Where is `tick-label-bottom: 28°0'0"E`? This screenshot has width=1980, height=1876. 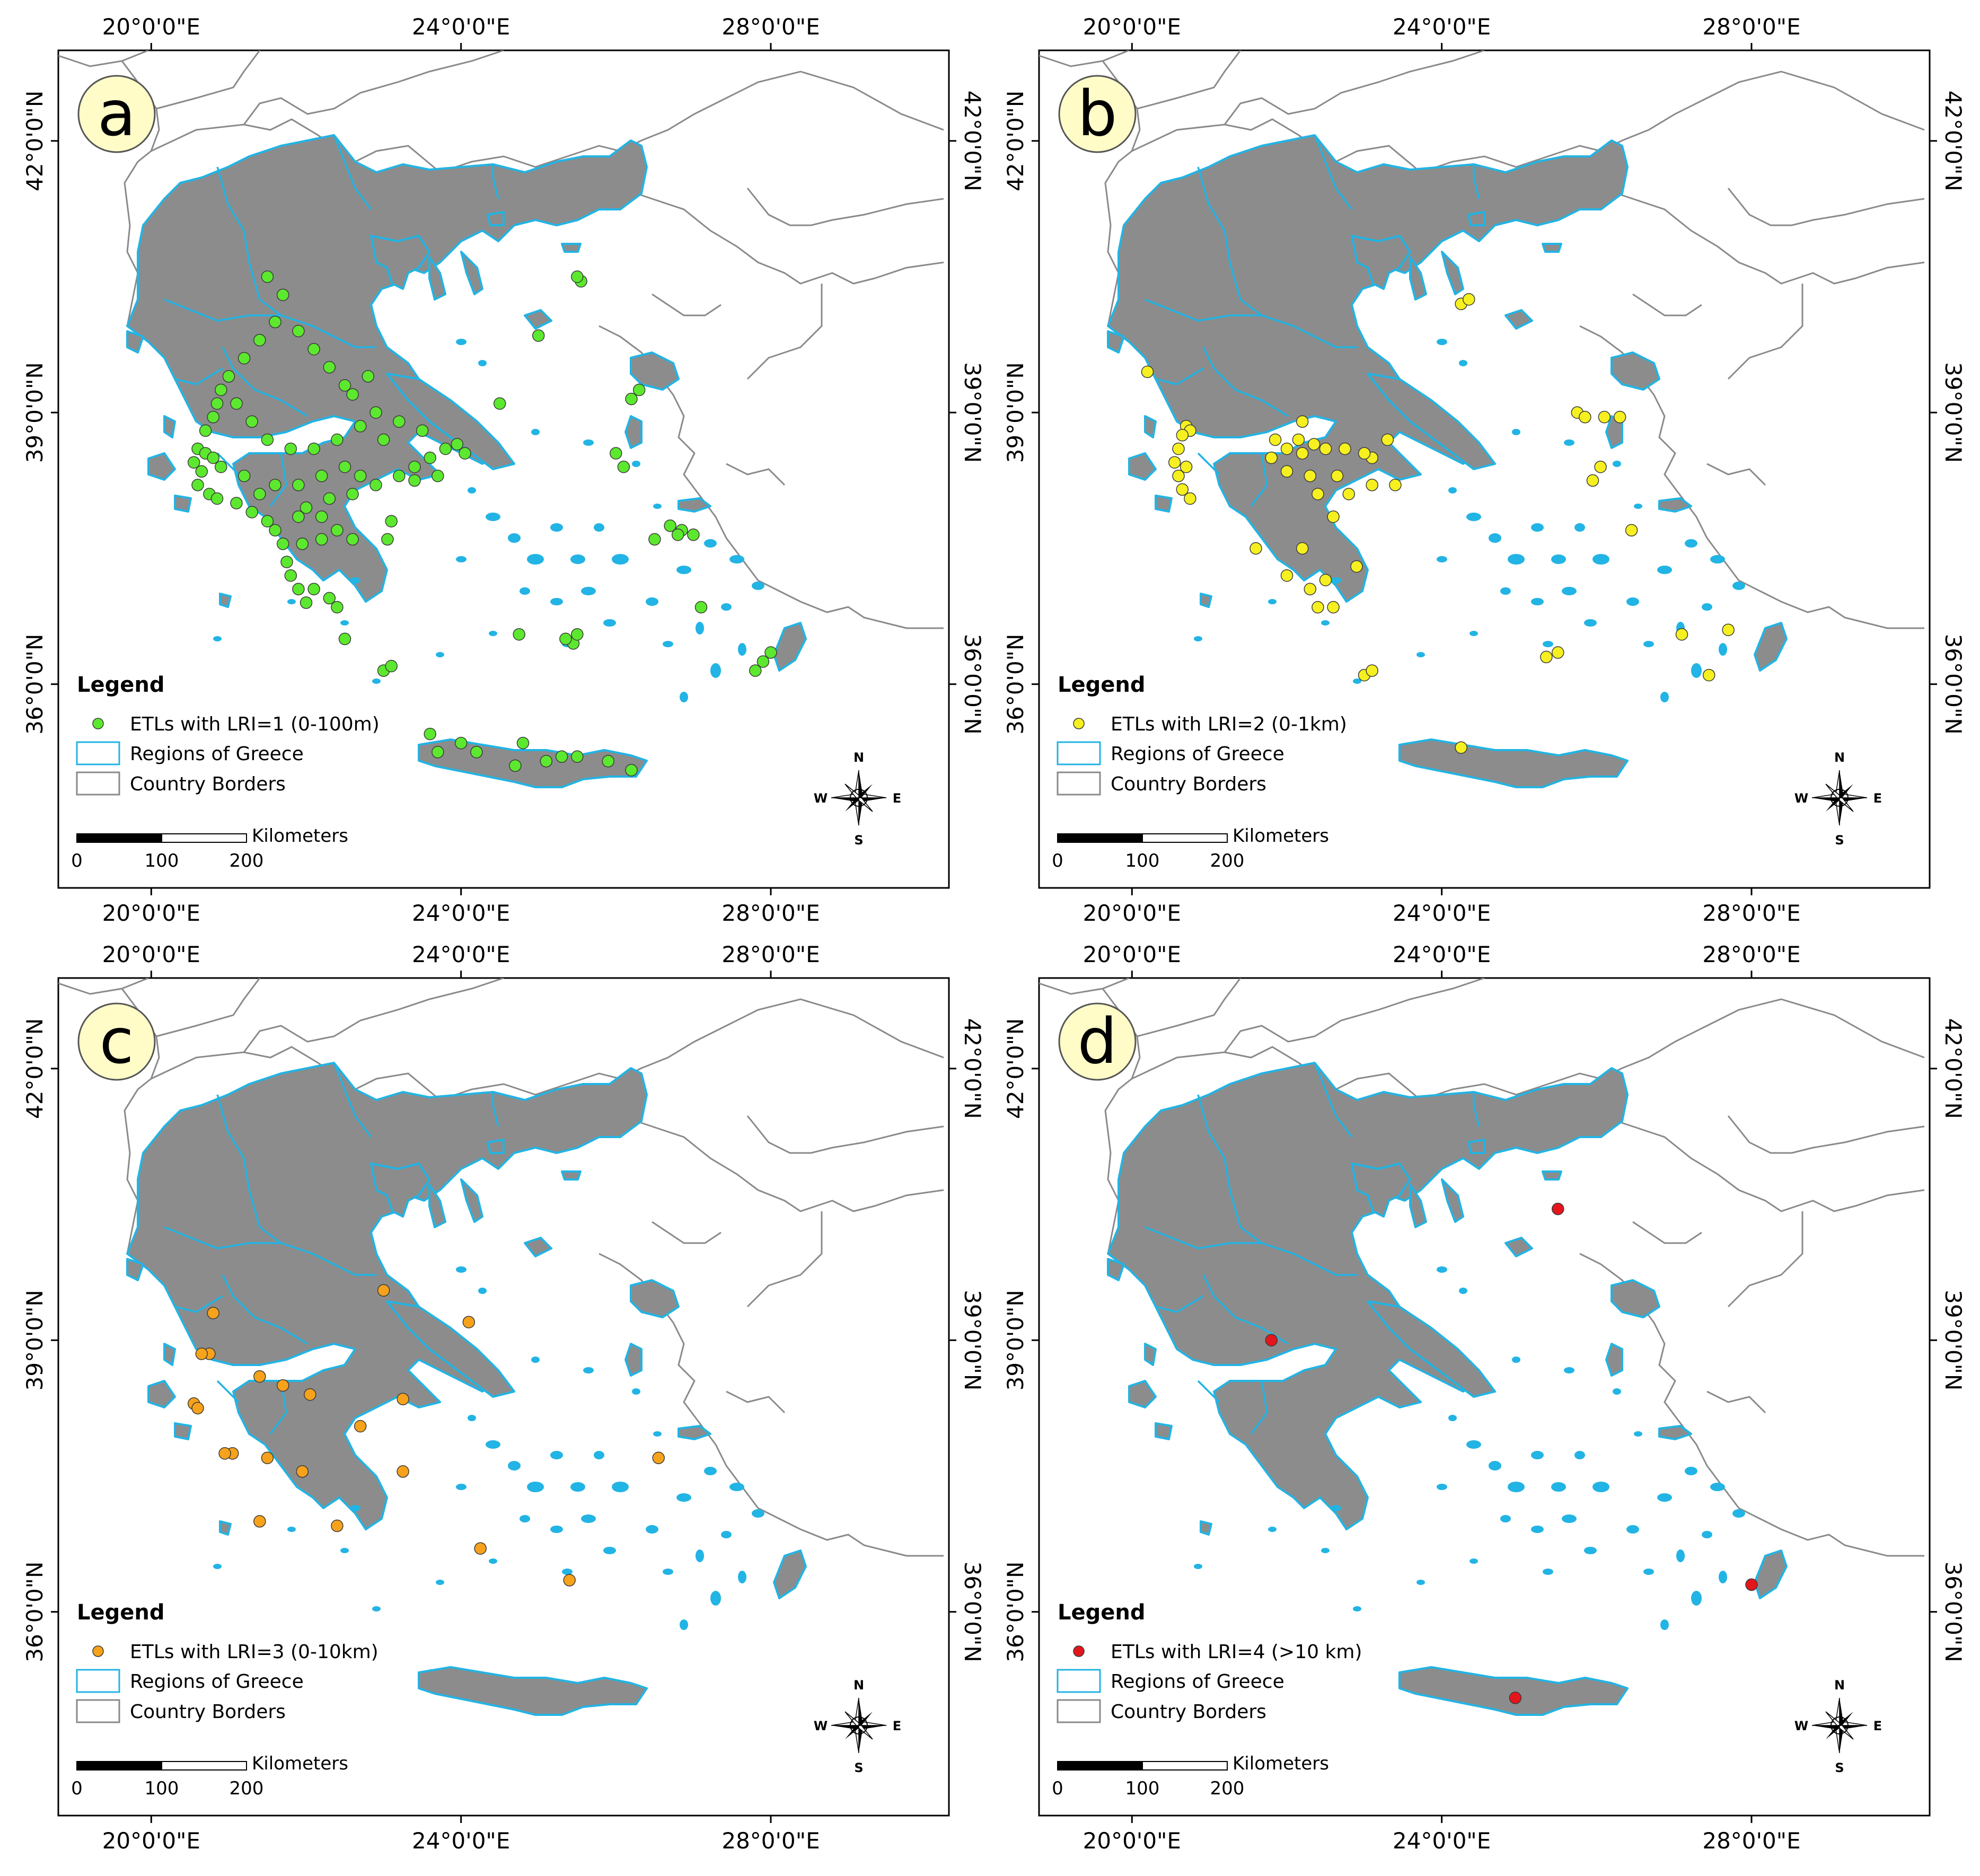
tick-label-bottom: 28°0'0"E is located at coordinates (1751, 1841).